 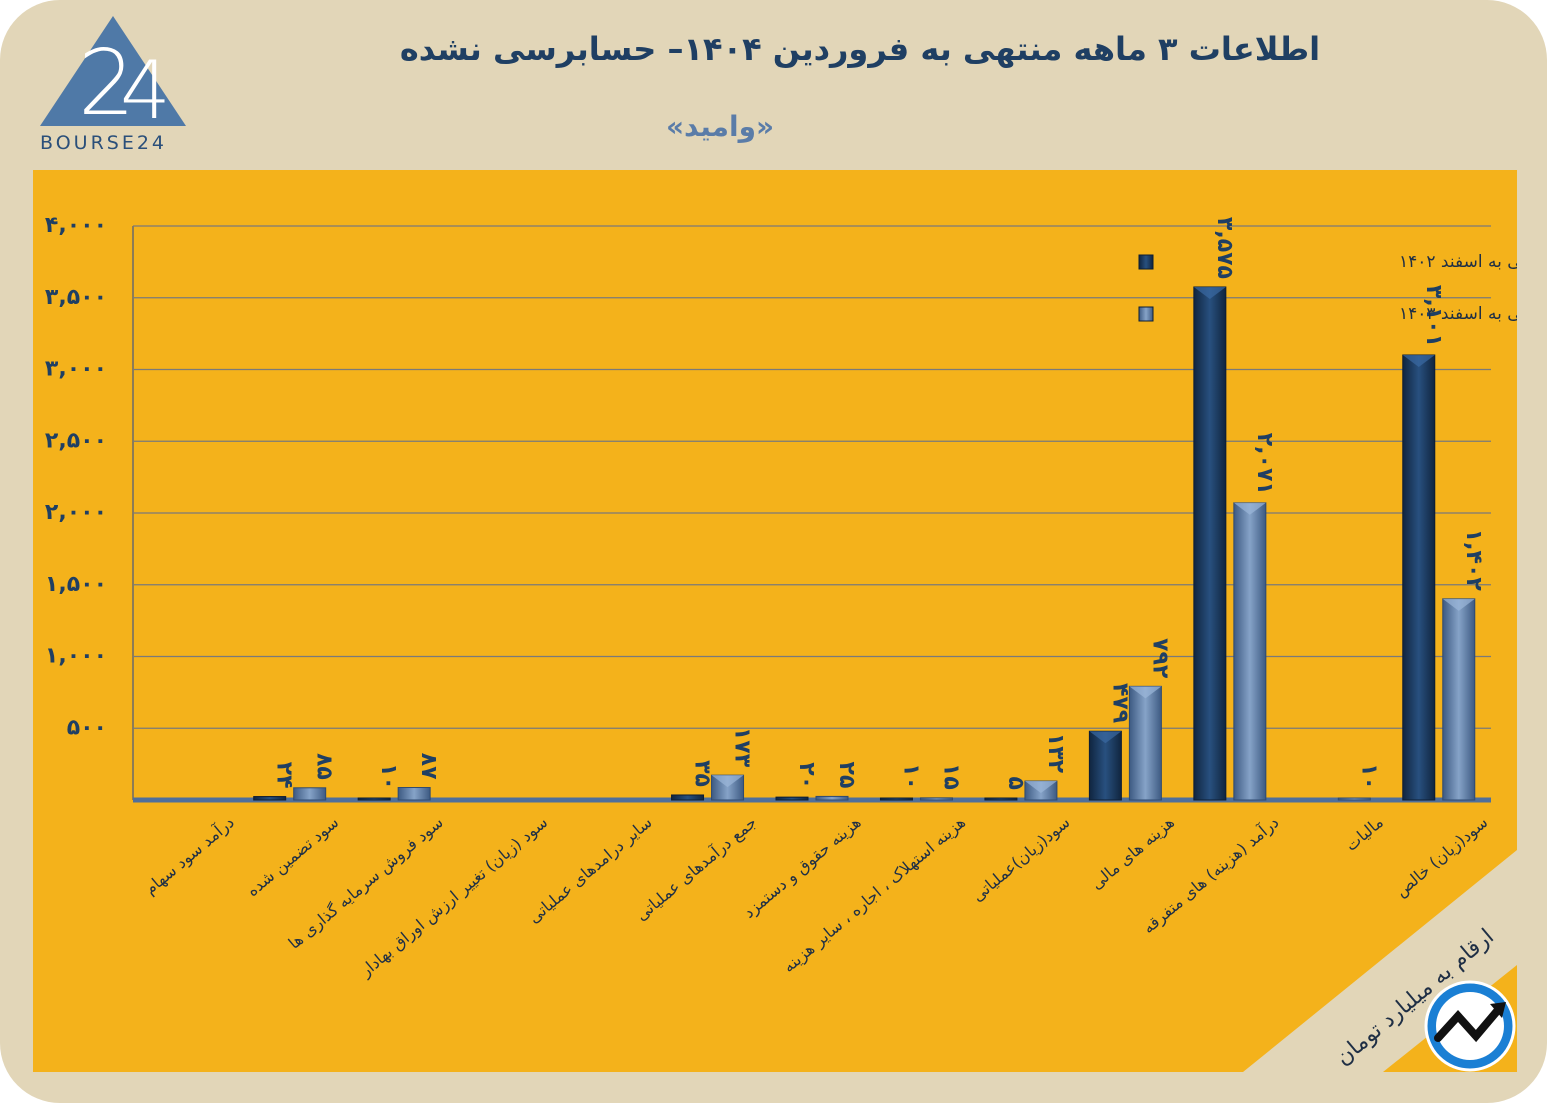 What do you see at coordinates (1055, 753) in the screenshot?
I see `data-label: ۱۳۲` at bounding box center [1055, 753].